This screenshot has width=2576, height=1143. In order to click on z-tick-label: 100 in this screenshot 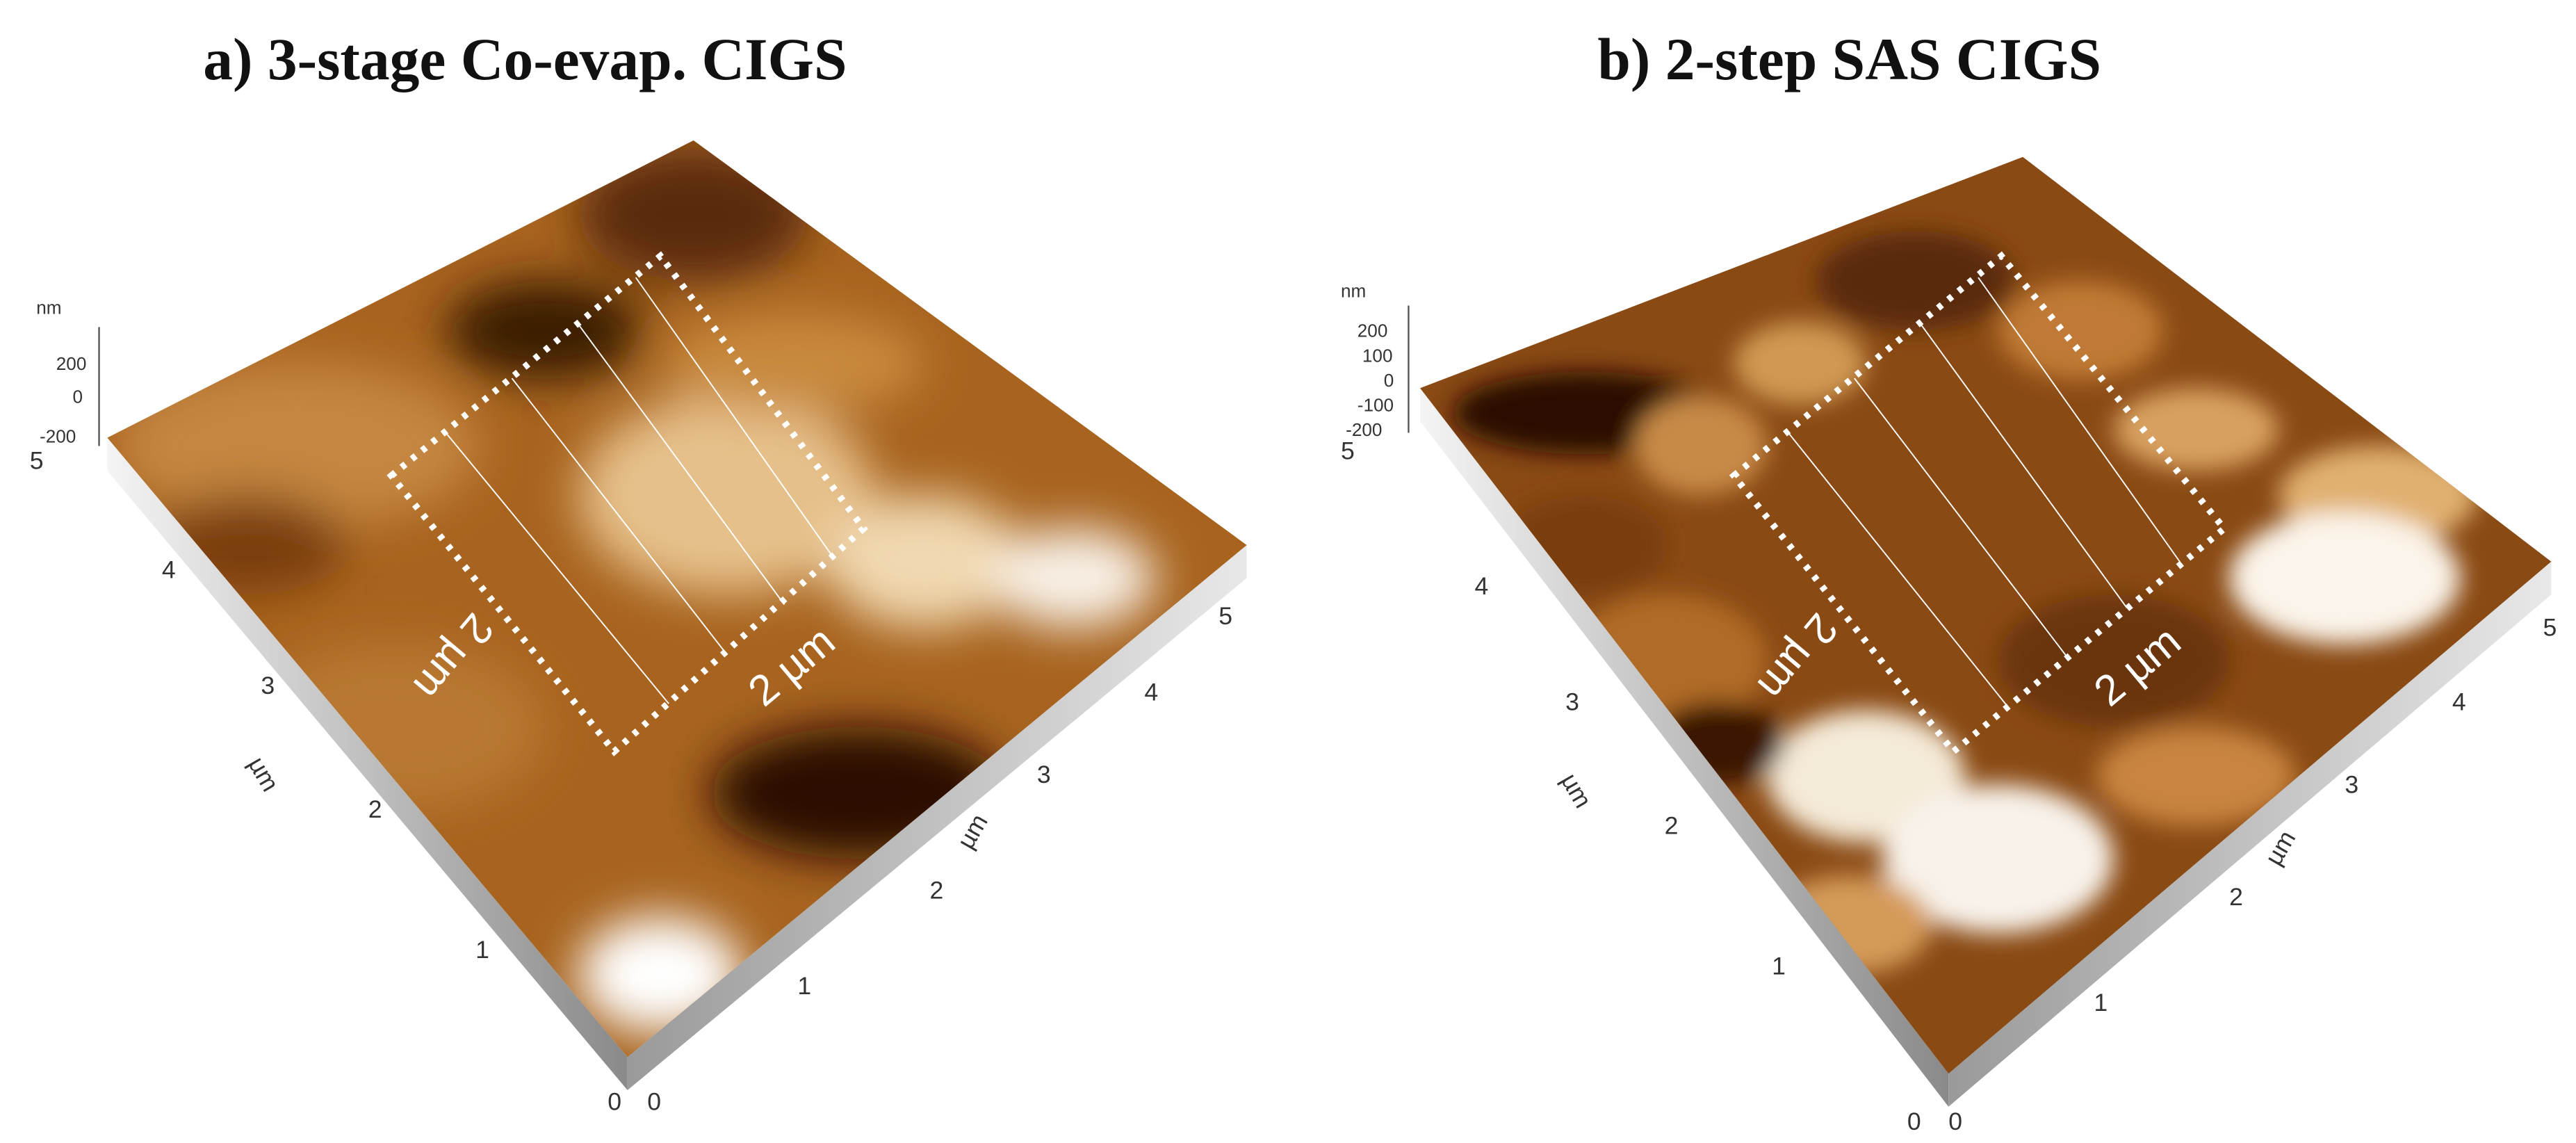, I will do `click(1377, 356)`.